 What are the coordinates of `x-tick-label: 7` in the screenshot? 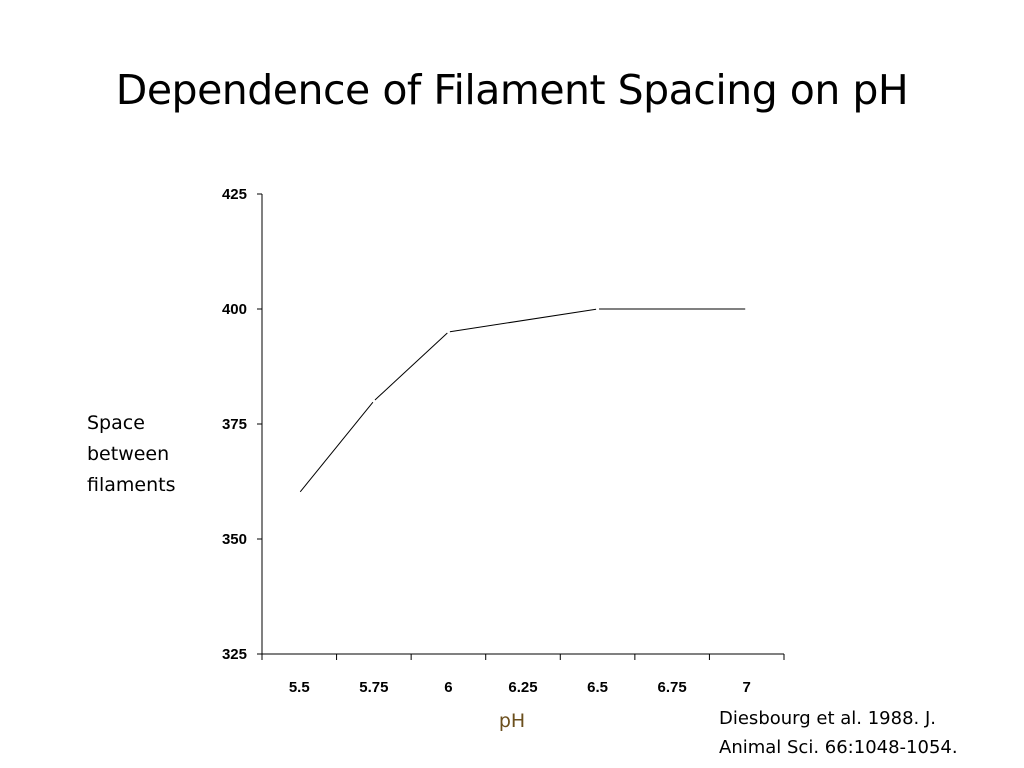 It's located at (747, 687).